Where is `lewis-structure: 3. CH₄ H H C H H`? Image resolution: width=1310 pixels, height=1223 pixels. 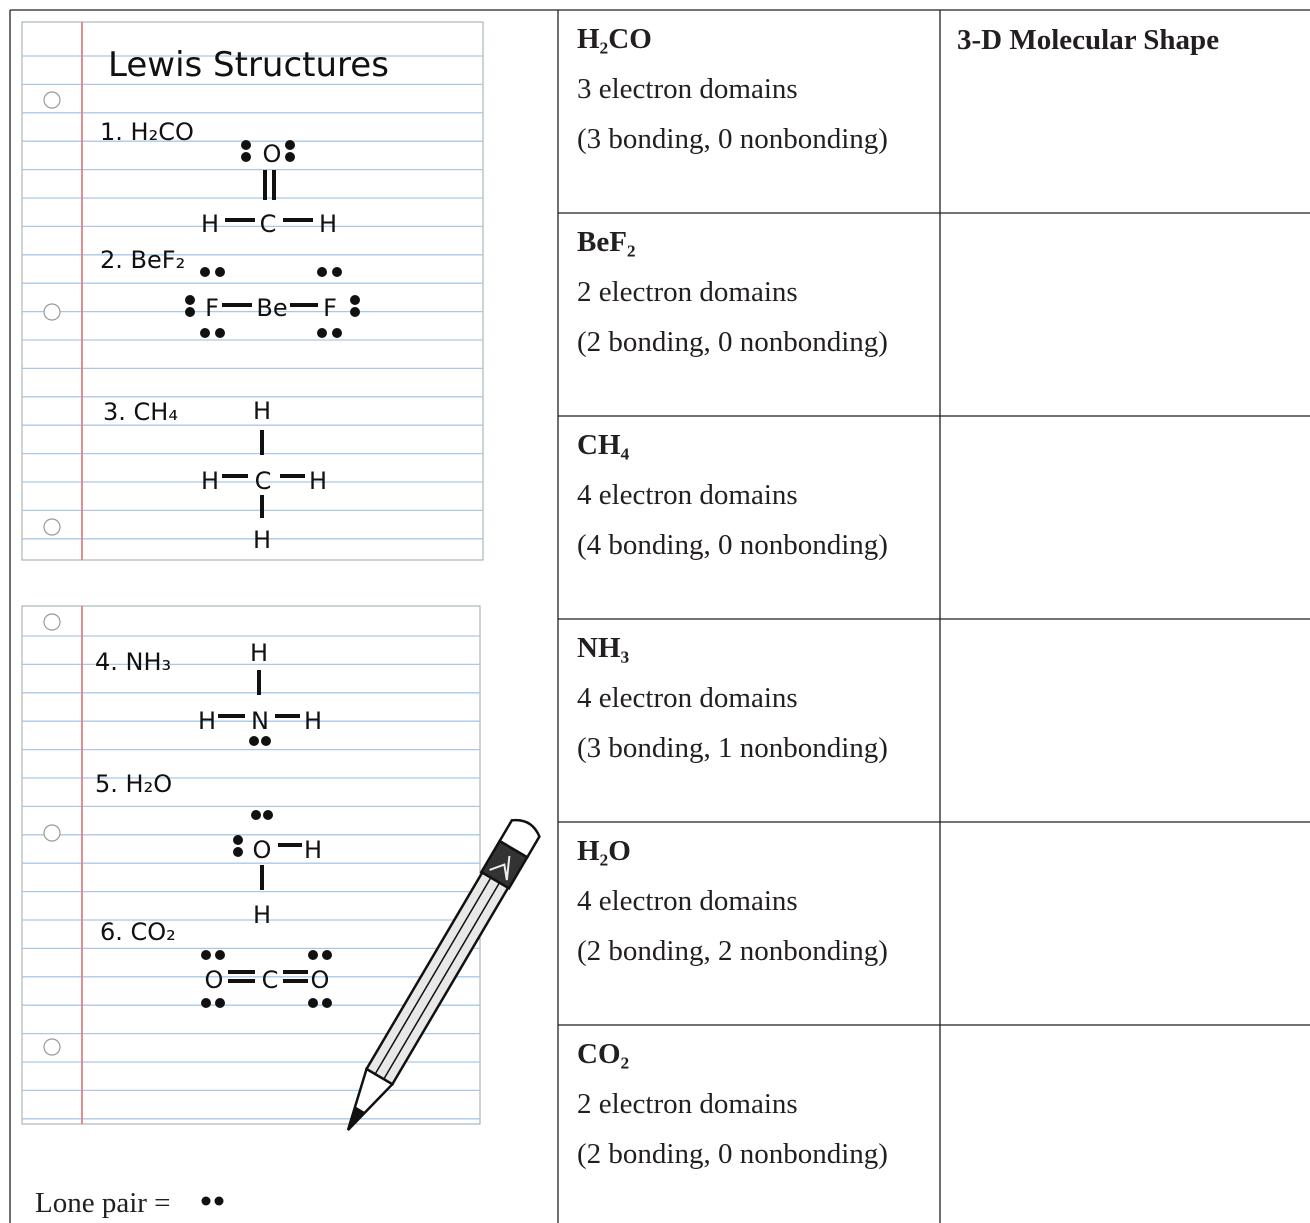 lewis-structure: 3. CH₄ H H C H H is located at coordinates (215, 475).